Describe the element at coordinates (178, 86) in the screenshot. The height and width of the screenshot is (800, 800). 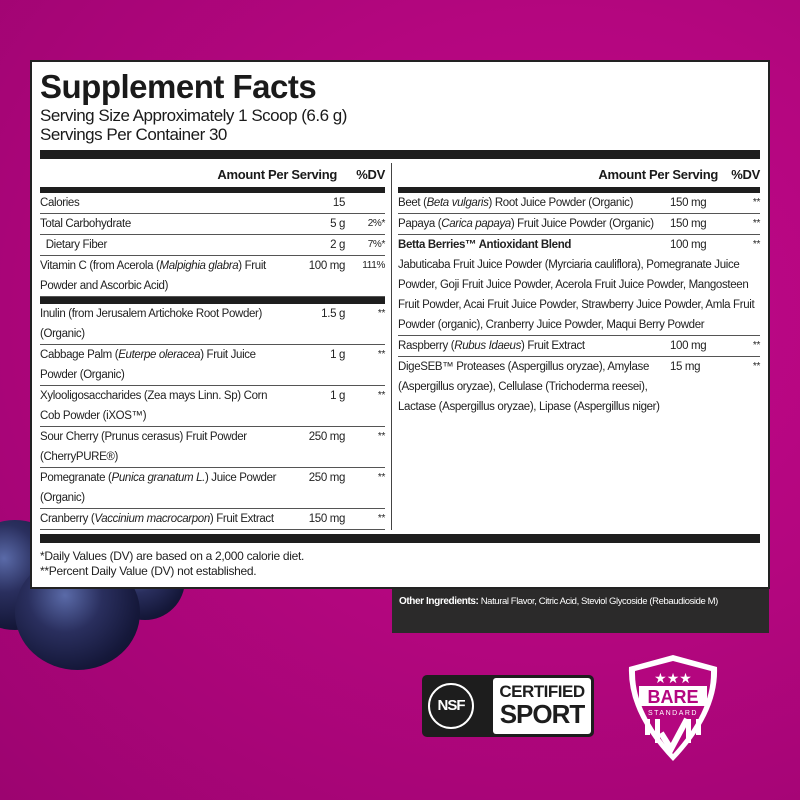
I see `panel-title: Supplement Facts` at that location.